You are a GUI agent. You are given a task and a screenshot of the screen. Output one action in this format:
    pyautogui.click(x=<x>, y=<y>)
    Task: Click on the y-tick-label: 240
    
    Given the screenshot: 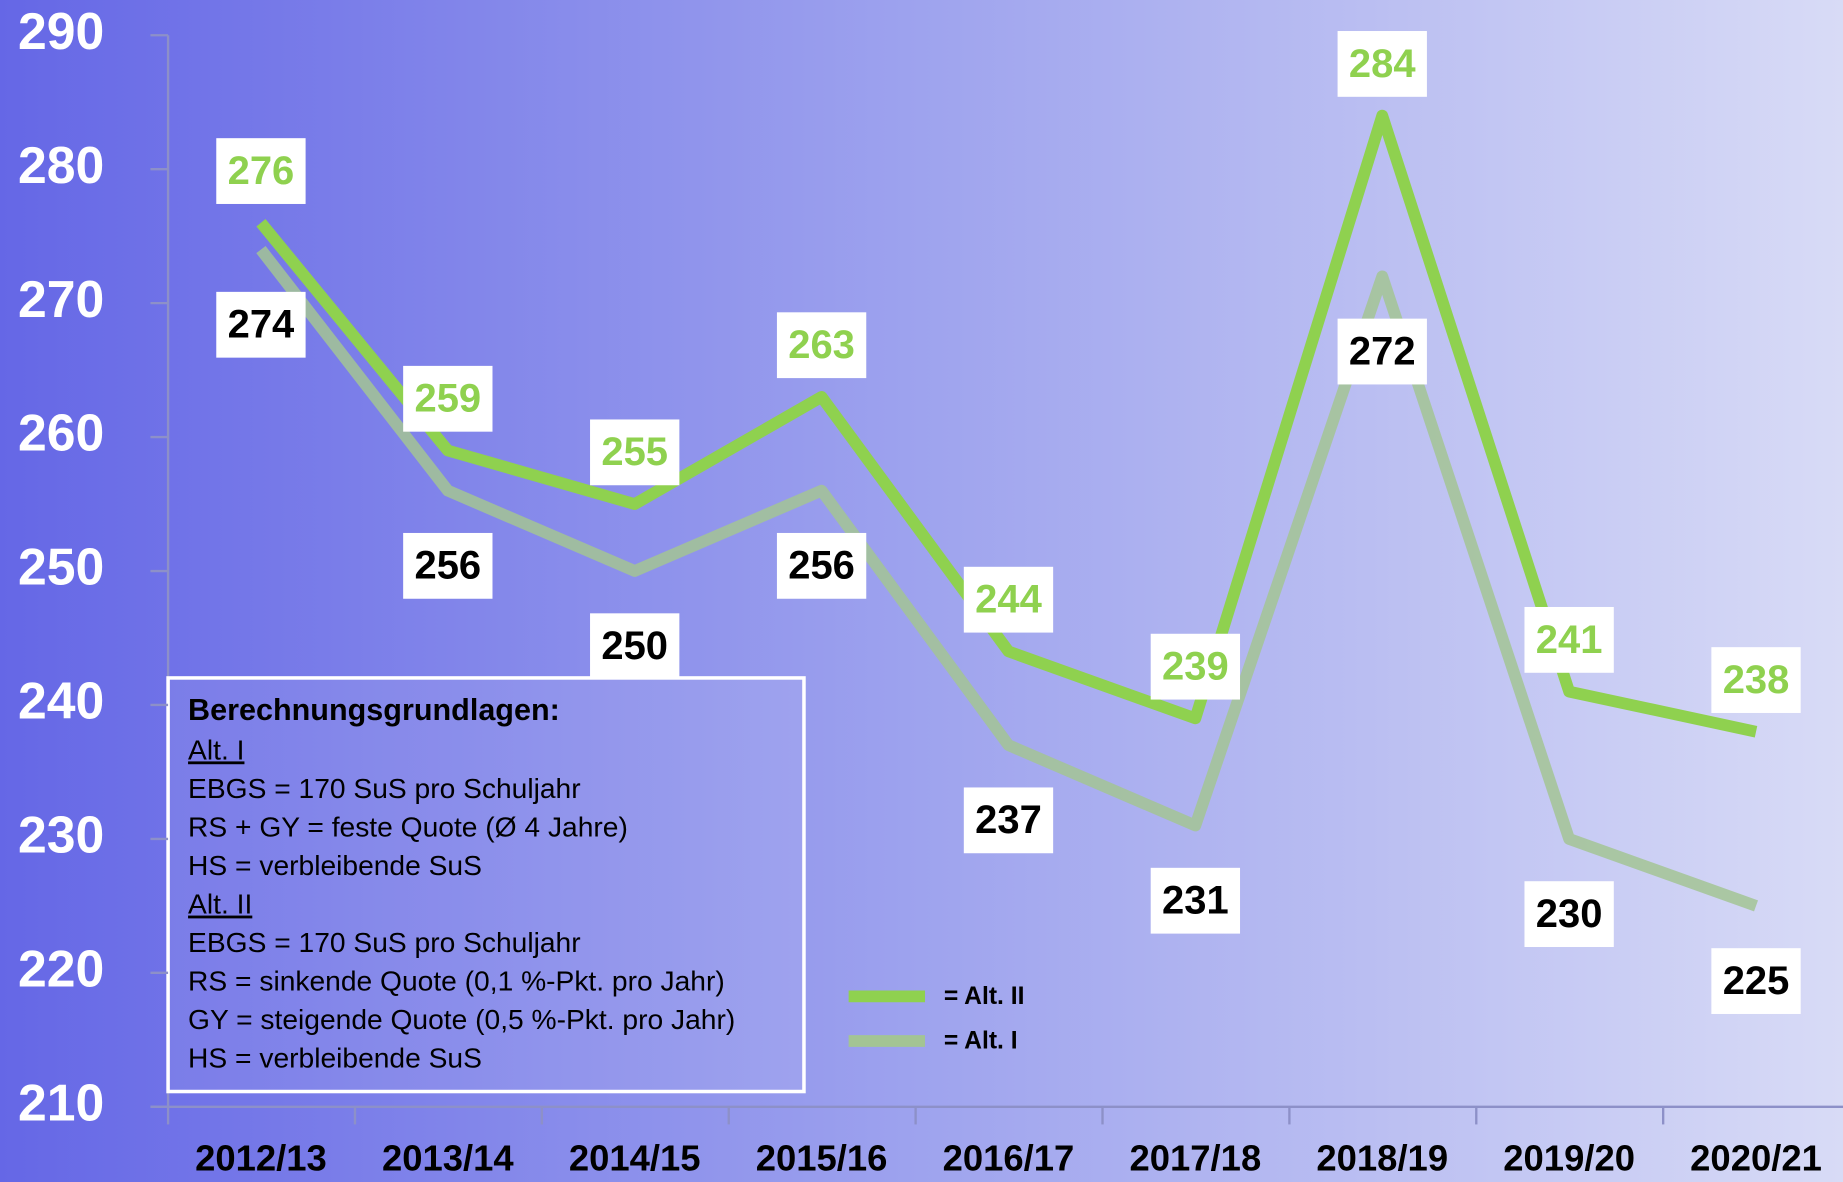 What is the action you would take?
    pyautogui.click(x=61, y=701)
    